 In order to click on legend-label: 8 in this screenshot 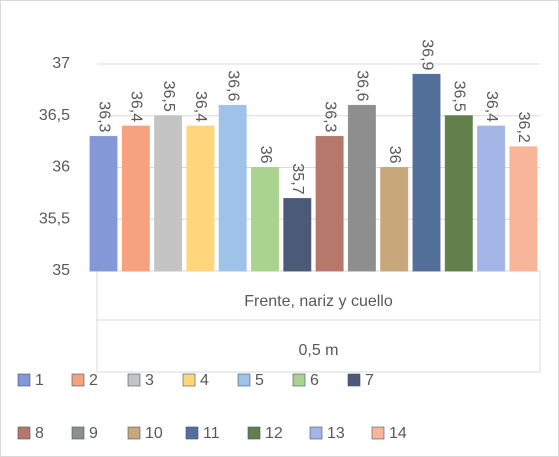, I will do `click(39, 433)`.